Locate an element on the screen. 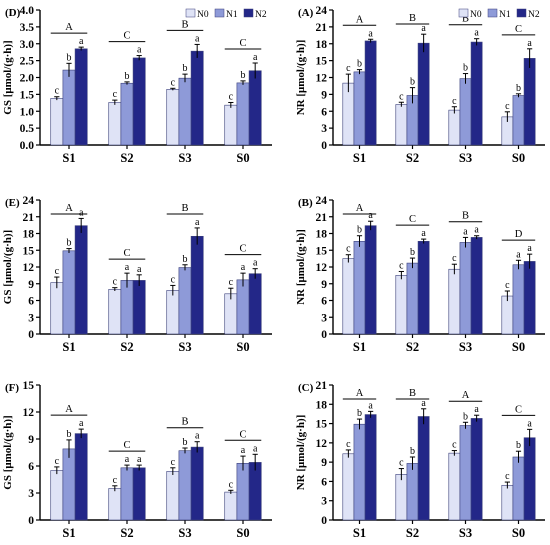 Image resolution: width=550 pixels, height=545 pixels. y-tick-label: 4.0 is located at coordinates (27, 11).